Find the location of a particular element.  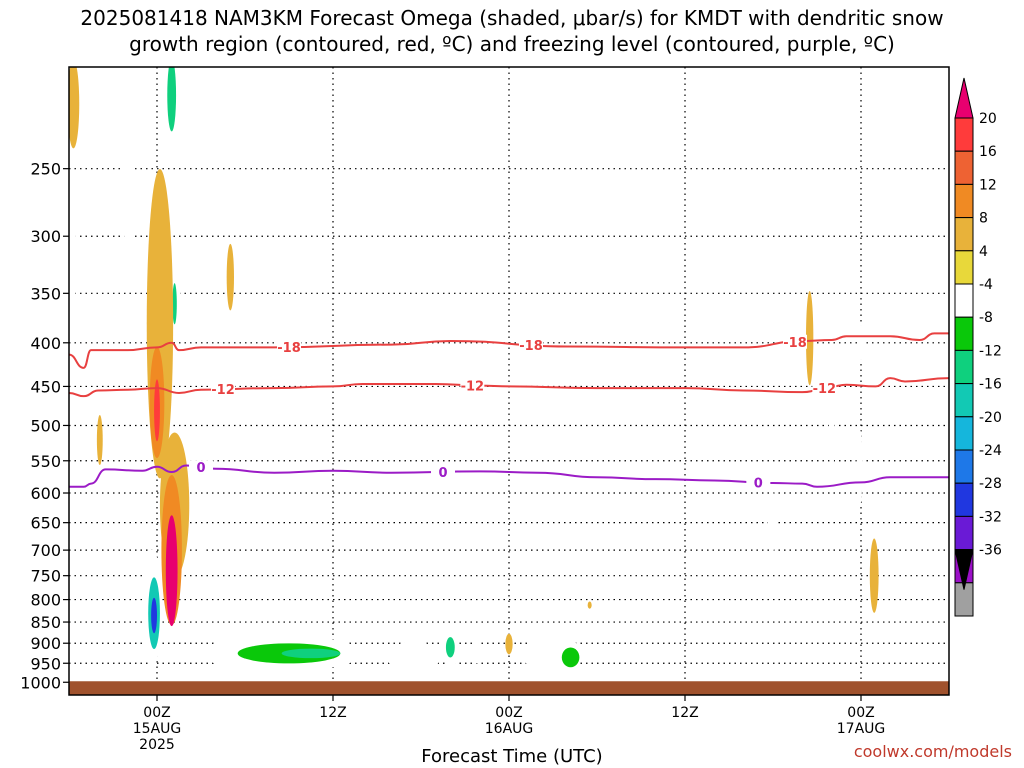

colorbar-label: -28 is located at coordinates (990, 484).